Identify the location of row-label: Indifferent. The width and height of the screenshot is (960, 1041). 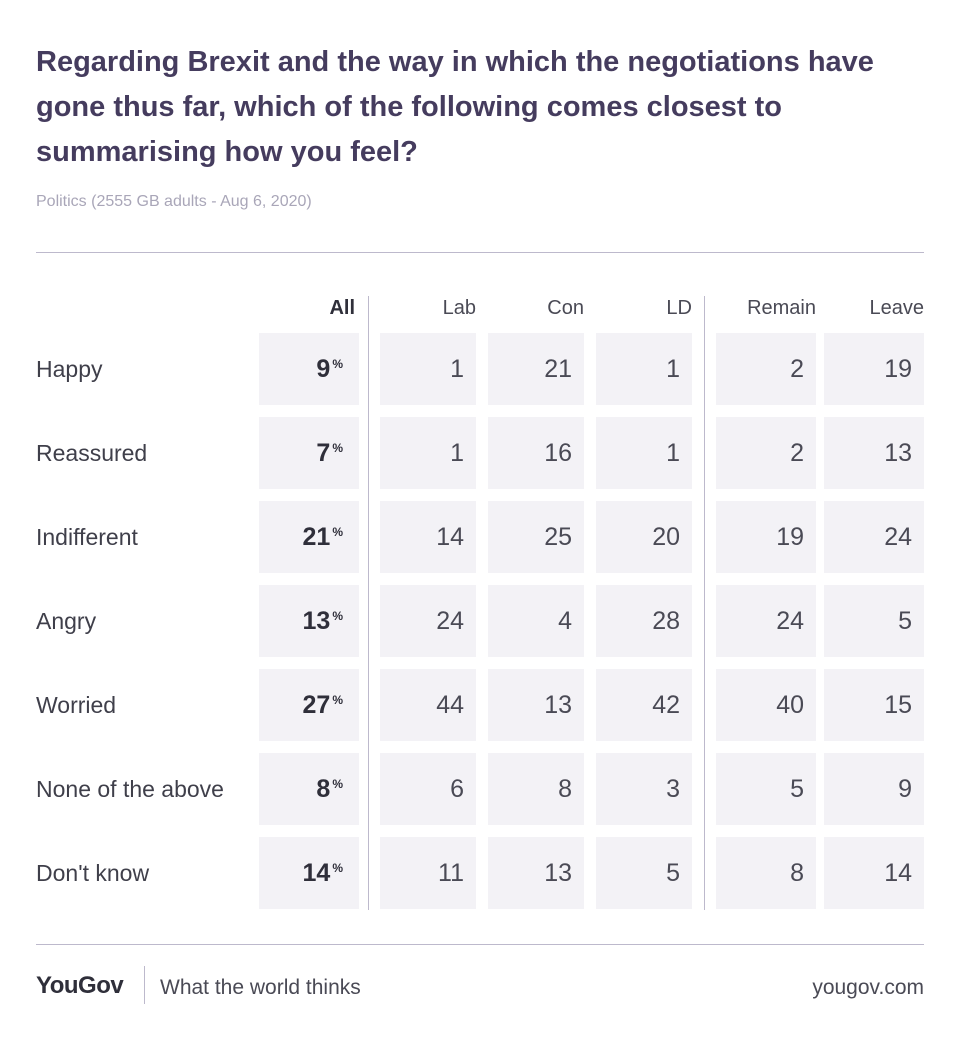
(87, 537).